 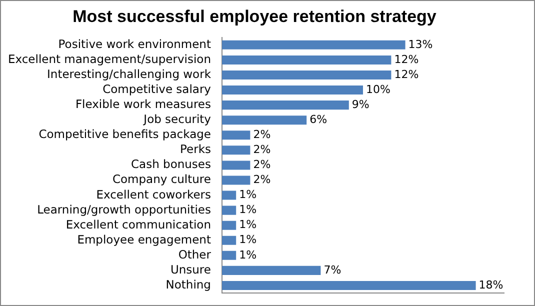 What do you see at coordinates (153, 194) in the screenshot?
I see `y-tick-label: Excellent coworkers` at bounding box center [153, 194].